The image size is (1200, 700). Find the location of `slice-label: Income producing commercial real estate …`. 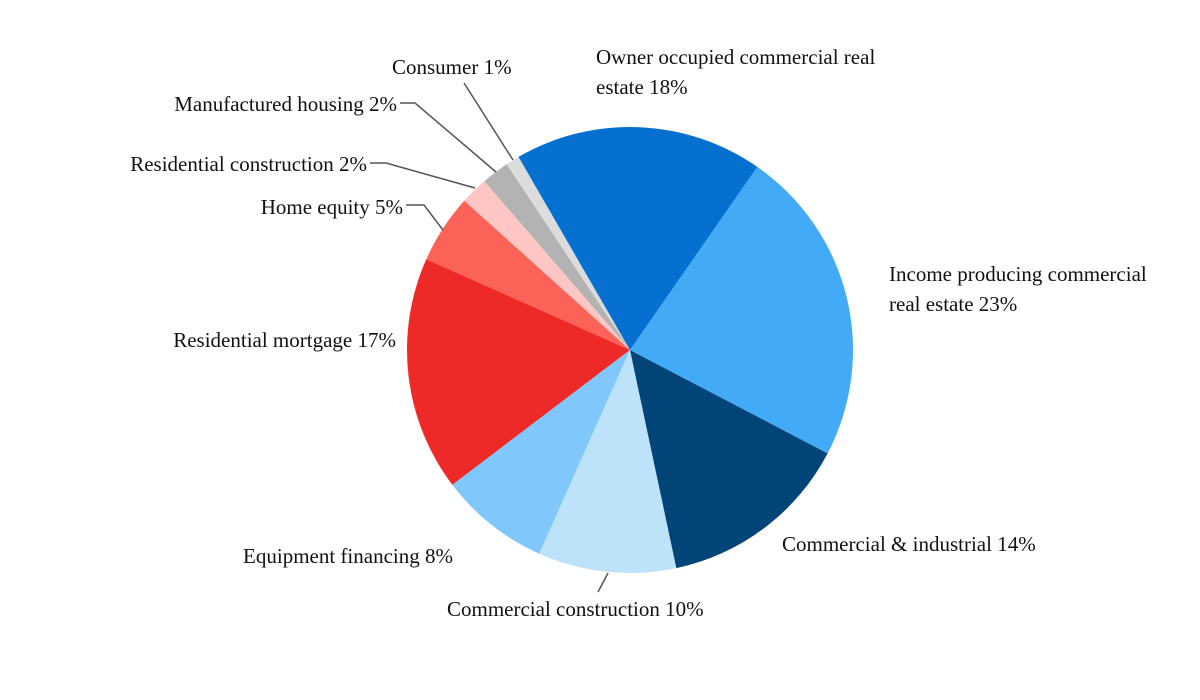

slice-label: Income producing commercial real estate … is located at coordinates (1024, 289).